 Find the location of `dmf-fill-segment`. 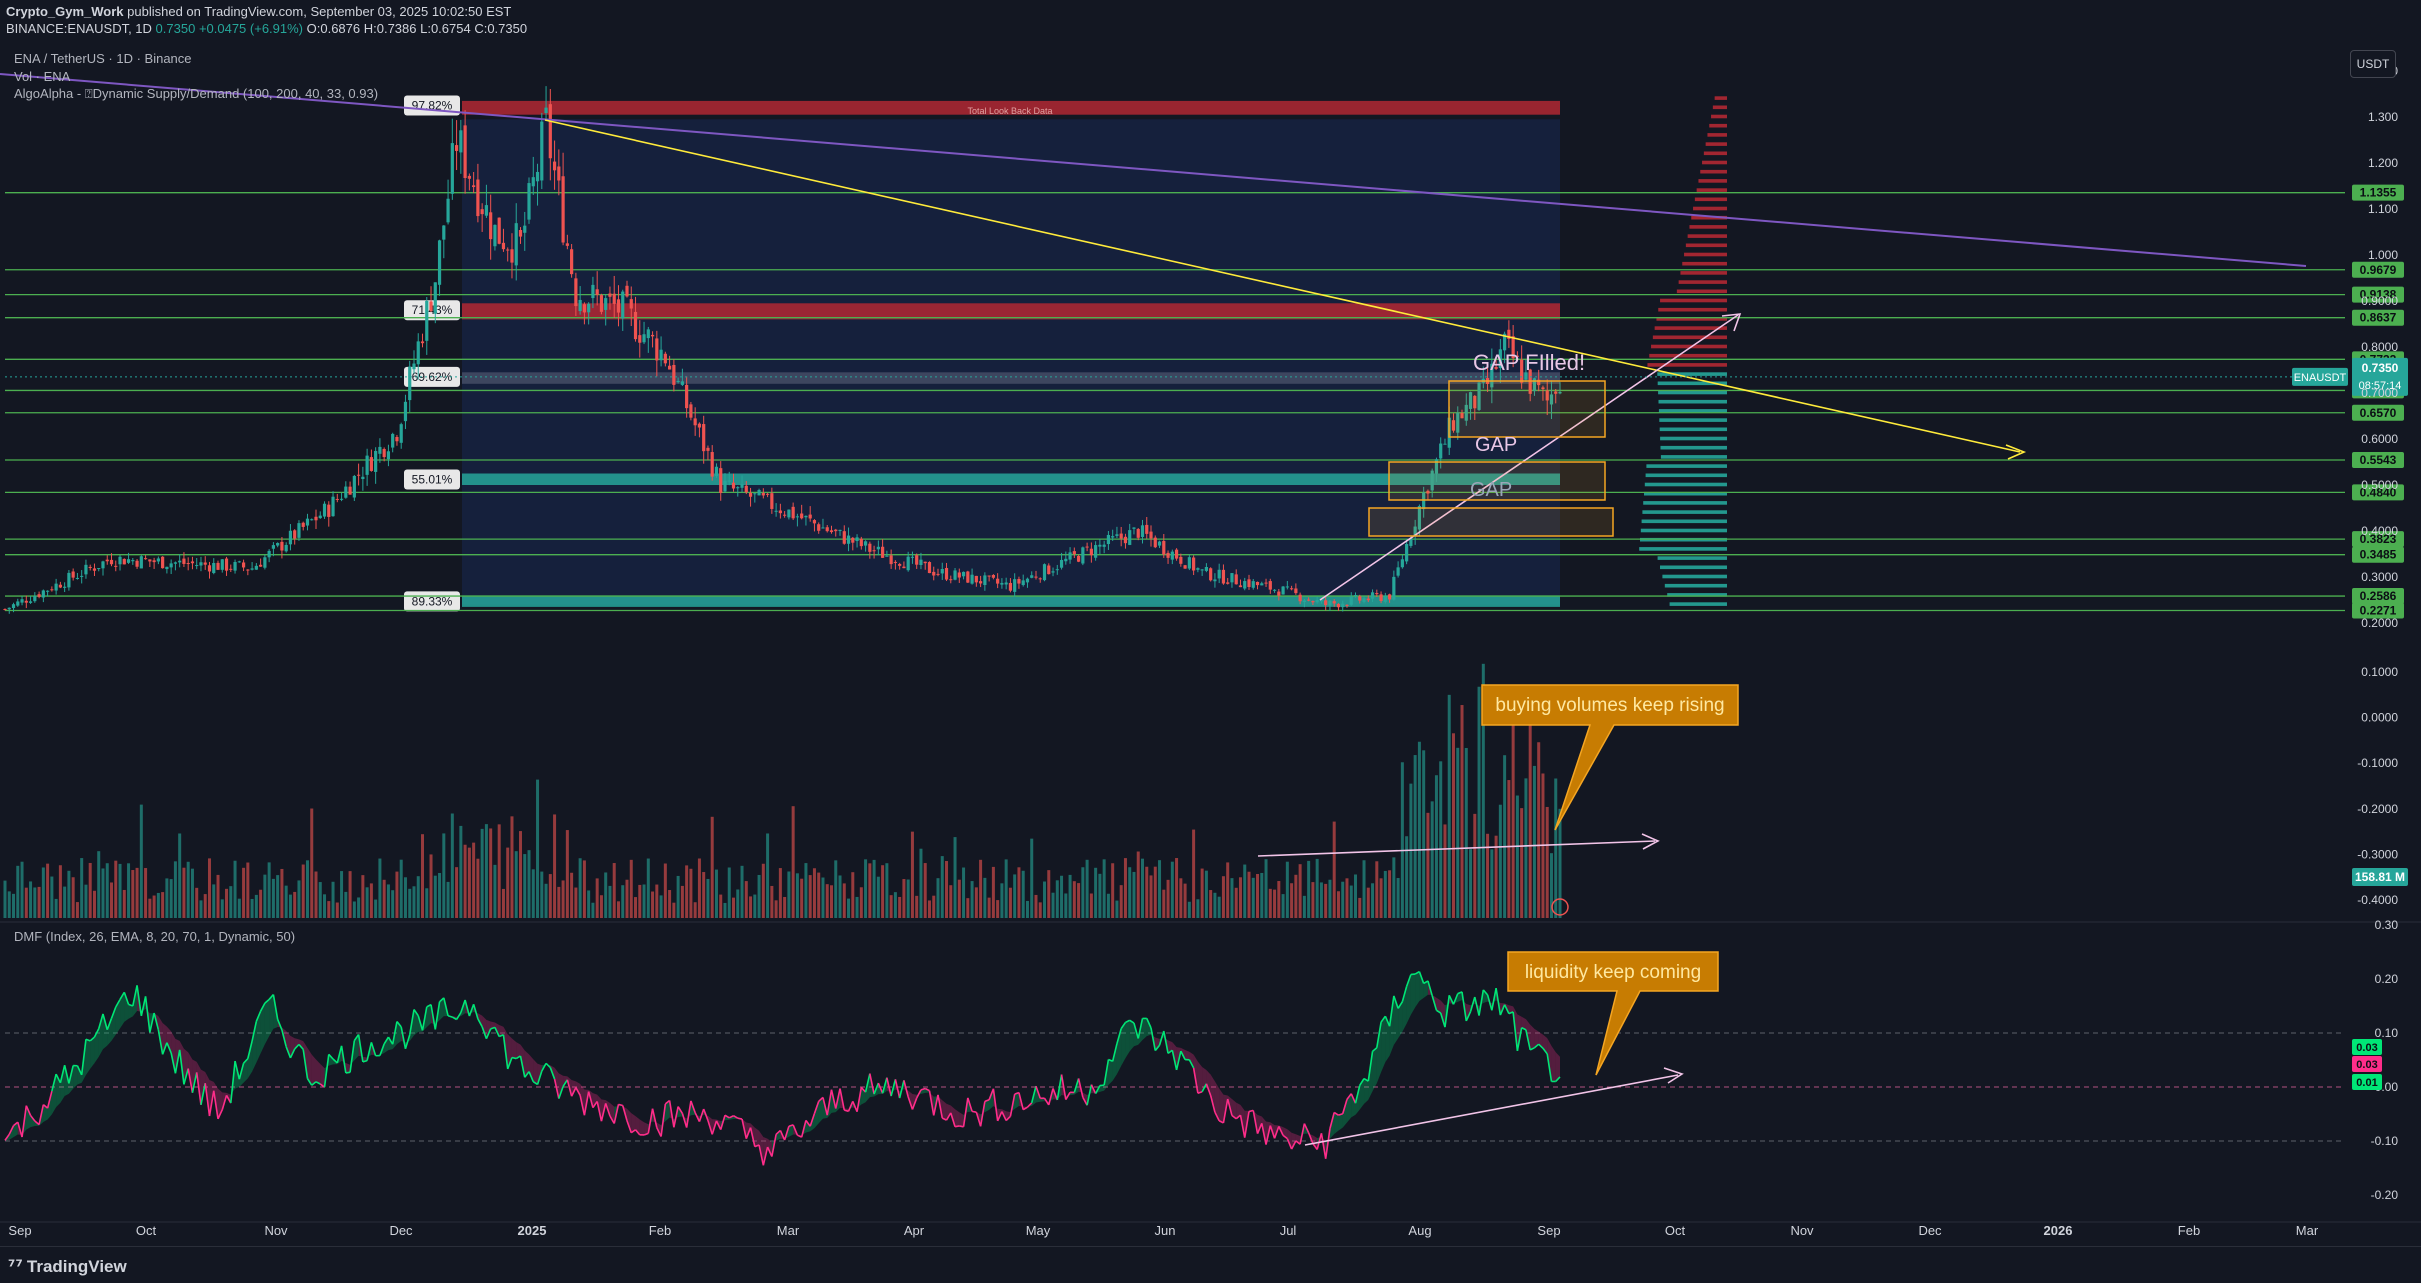

dmf-fill-segment is located at coordinates (1132, 1035).